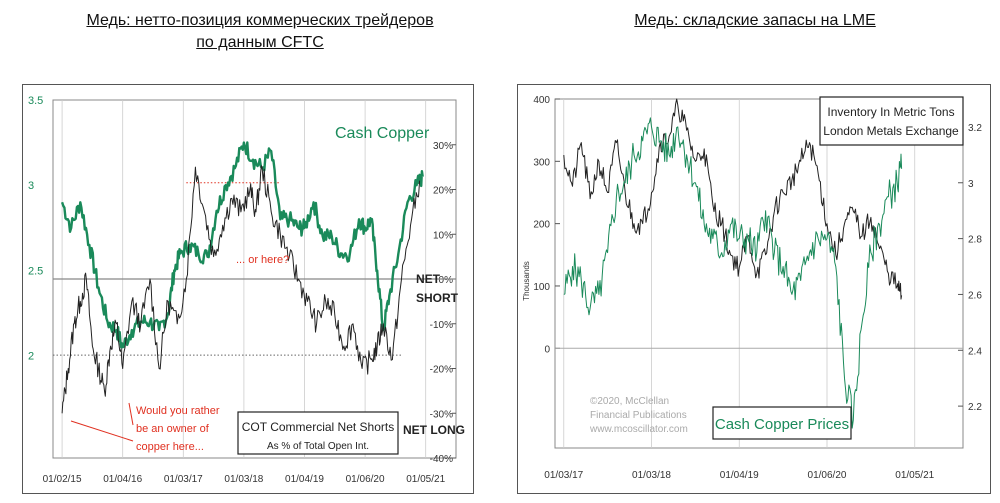  I want to click on net-short-label-1: NET, so click(428, 279).